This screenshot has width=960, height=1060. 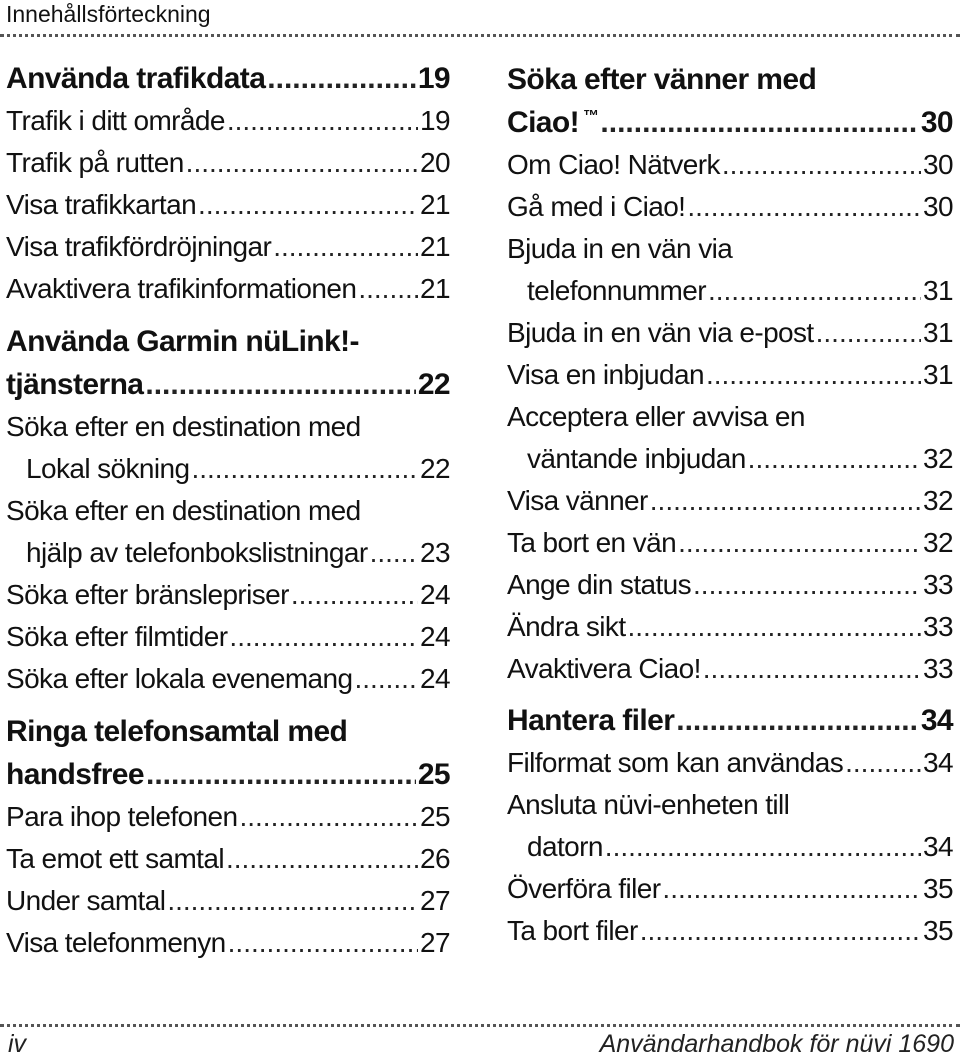 I want to click on toc-entry: telefonnummer 31, so click(x=730, y=291).